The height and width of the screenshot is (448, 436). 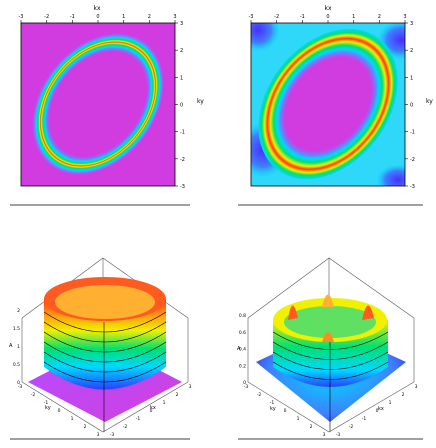 What do you see at coordinates (11, 346) in the screenshot?
I see `surface-1-zlabel: A` at bounding box center [11, 346].